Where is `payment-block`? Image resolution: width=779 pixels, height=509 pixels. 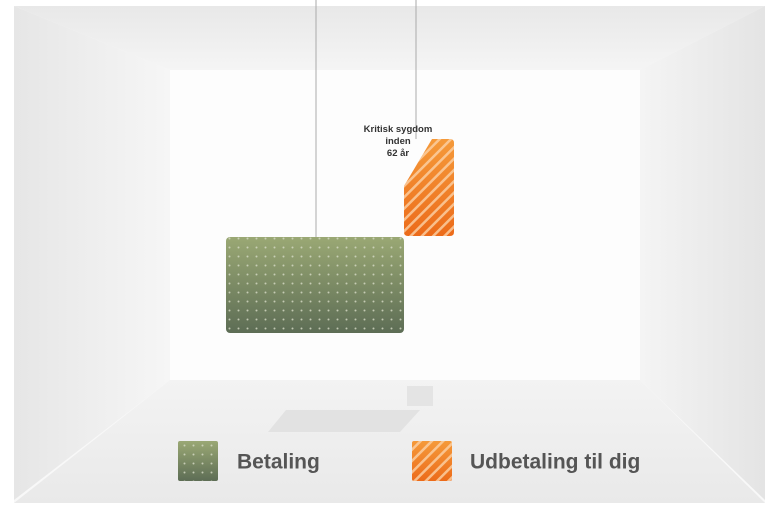
payment-block is located at coordinates (315, 285).